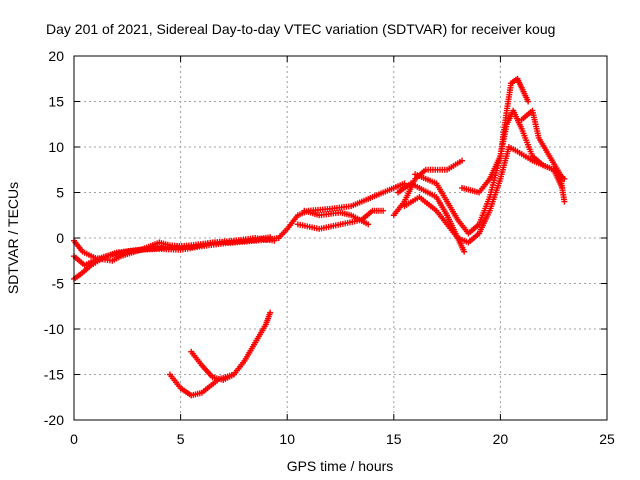  I want to click on y-tick-label: 0, so click(60, 238).